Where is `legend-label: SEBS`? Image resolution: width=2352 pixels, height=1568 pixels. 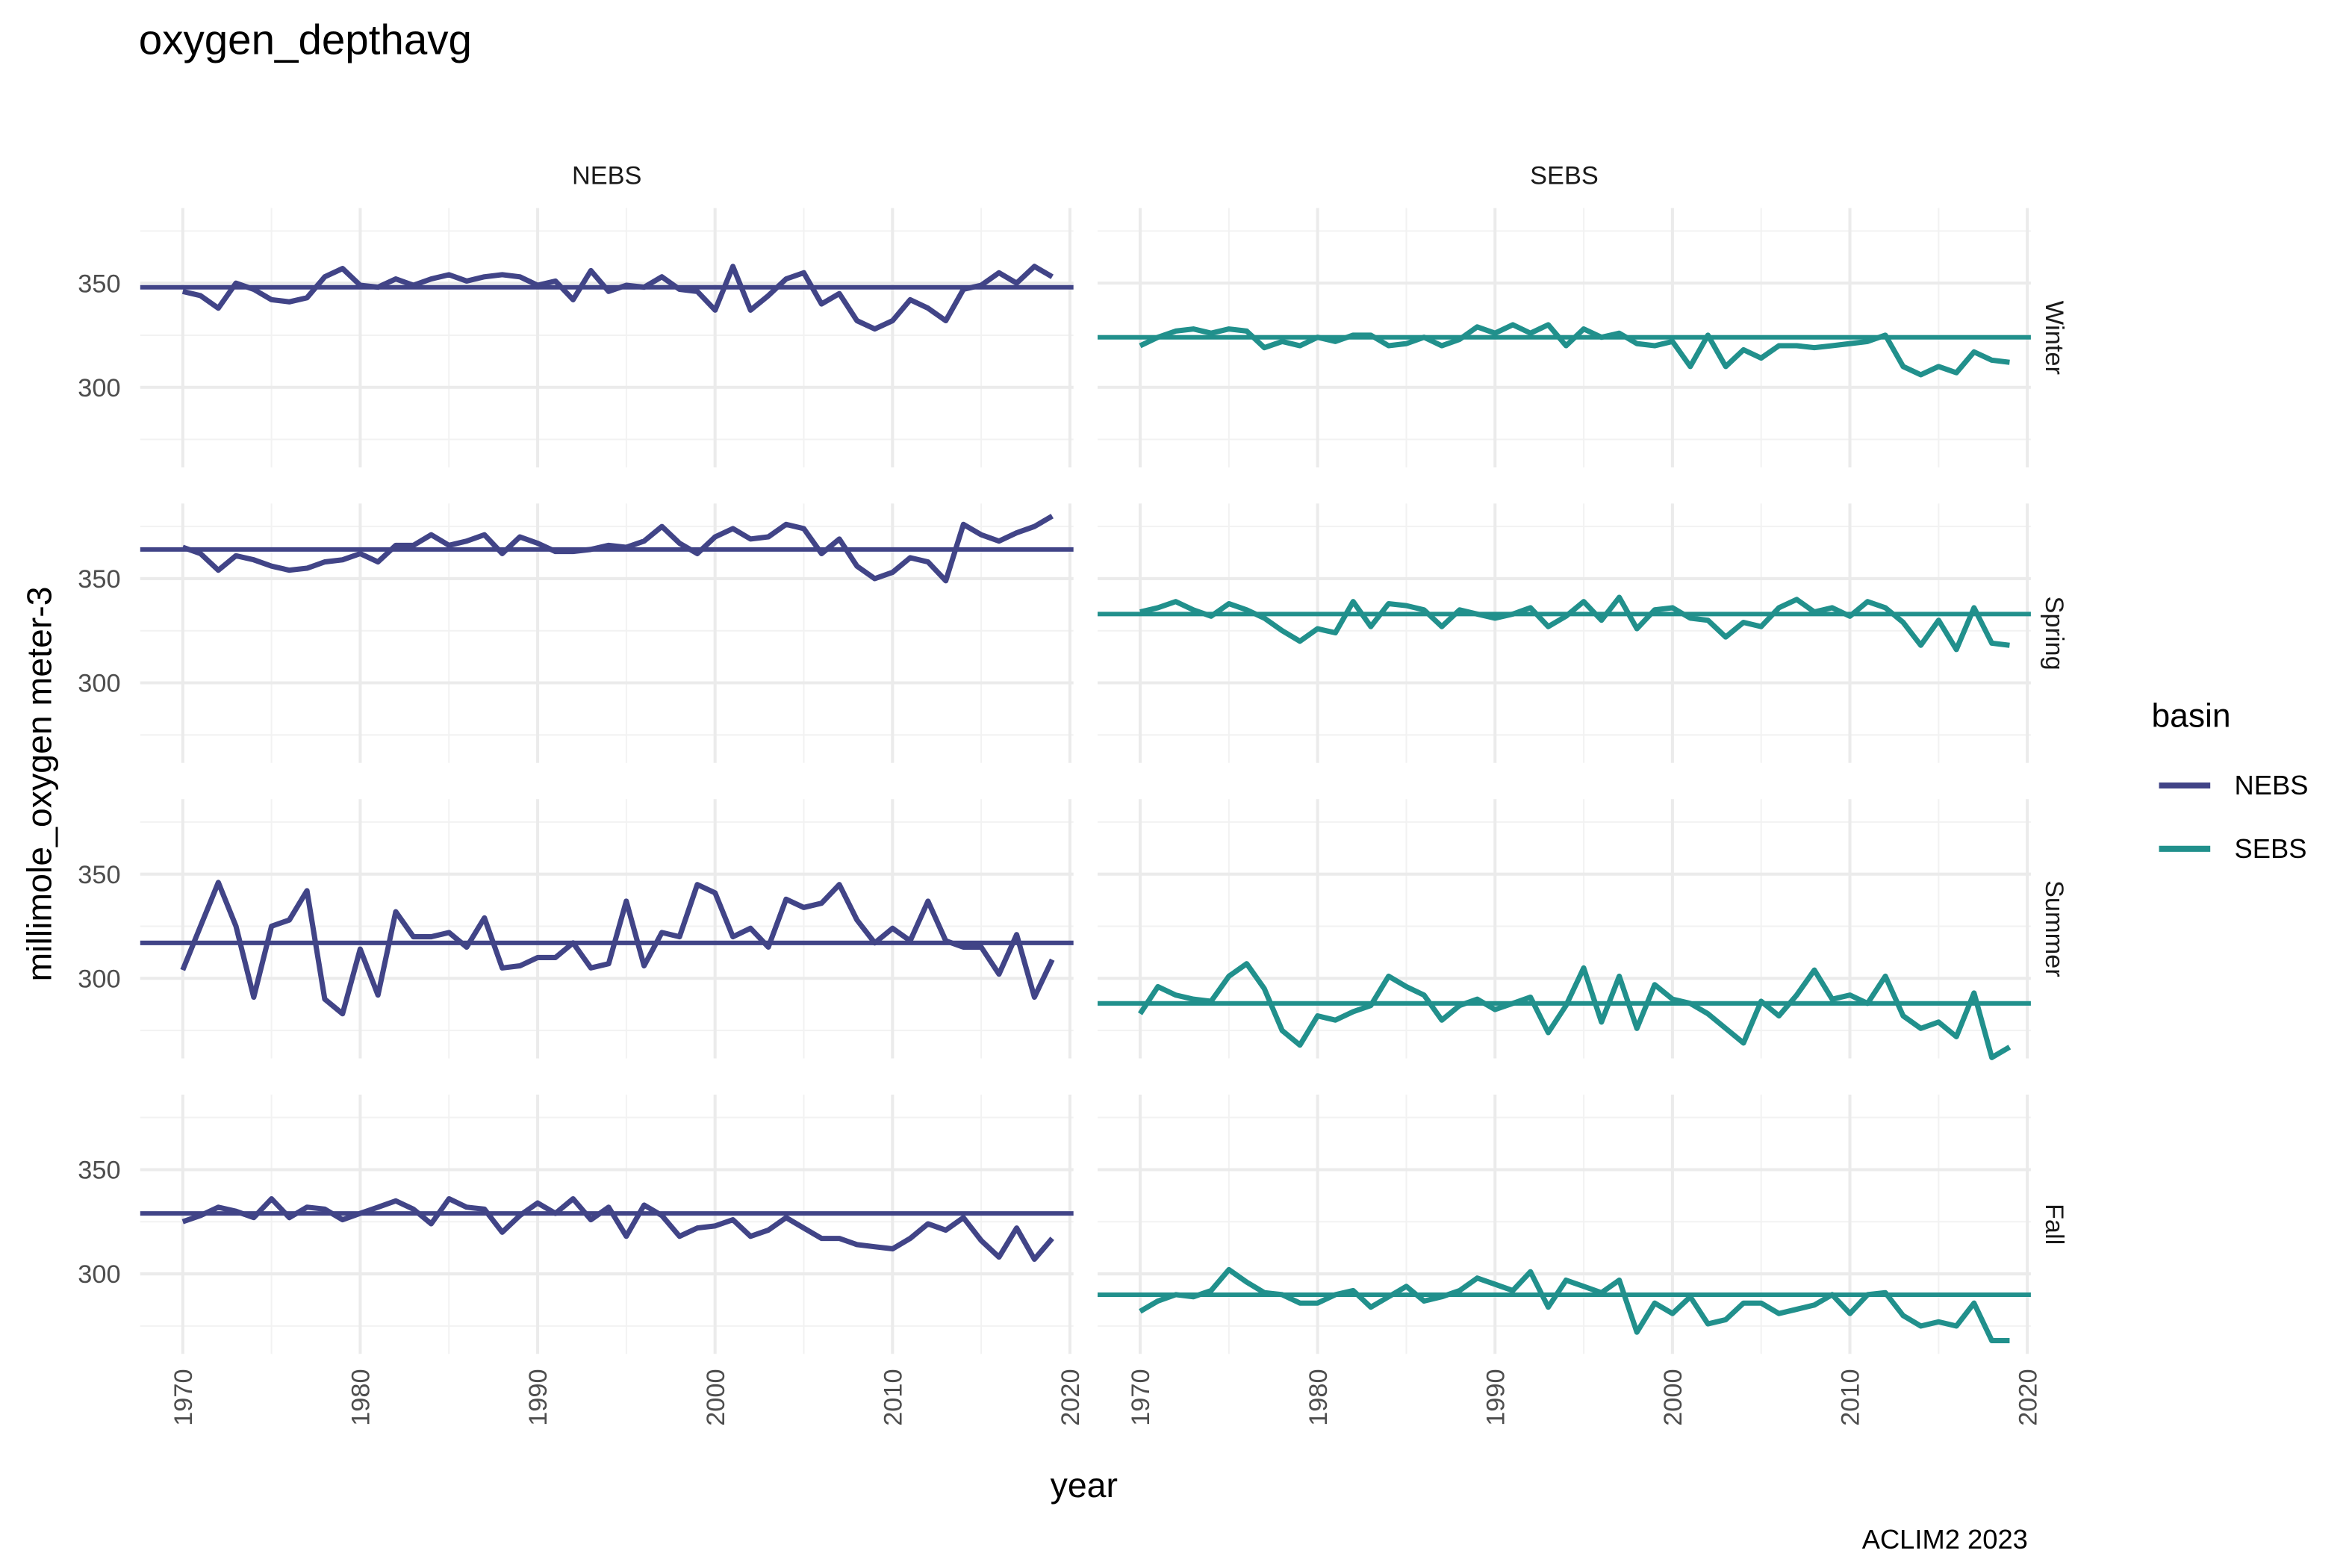
legend-label: SEBS is located at coordinates (2270, 848).